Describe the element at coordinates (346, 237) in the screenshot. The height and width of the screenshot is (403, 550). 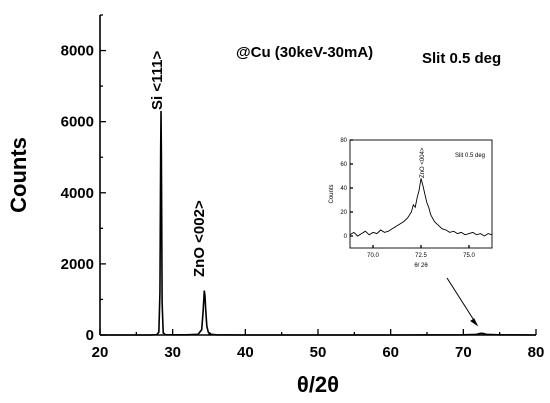
I see `inset-y-tick-label: 0` at that location.